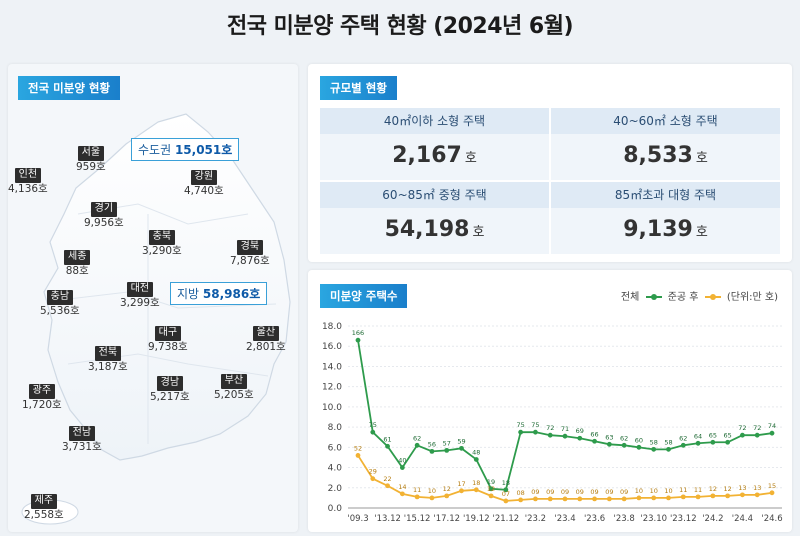  Describe the element at coordinates (387, 519) in the screenshot. I see `x-tick-label: '13.12` at that location.